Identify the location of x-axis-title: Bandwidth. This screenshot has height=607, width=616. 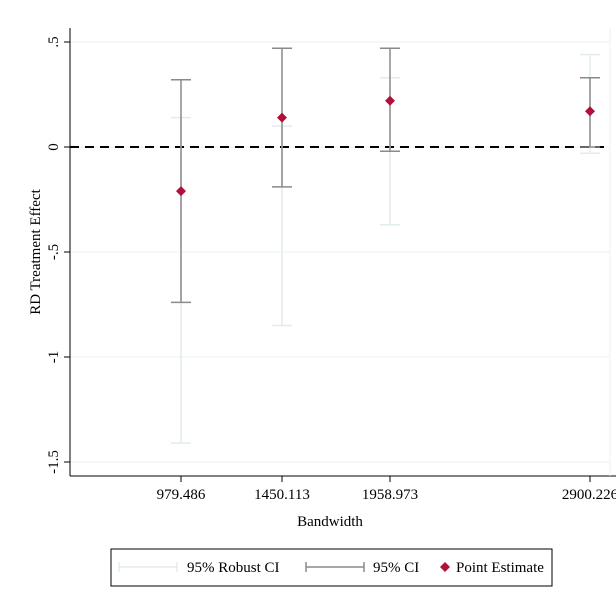
(330, 522).